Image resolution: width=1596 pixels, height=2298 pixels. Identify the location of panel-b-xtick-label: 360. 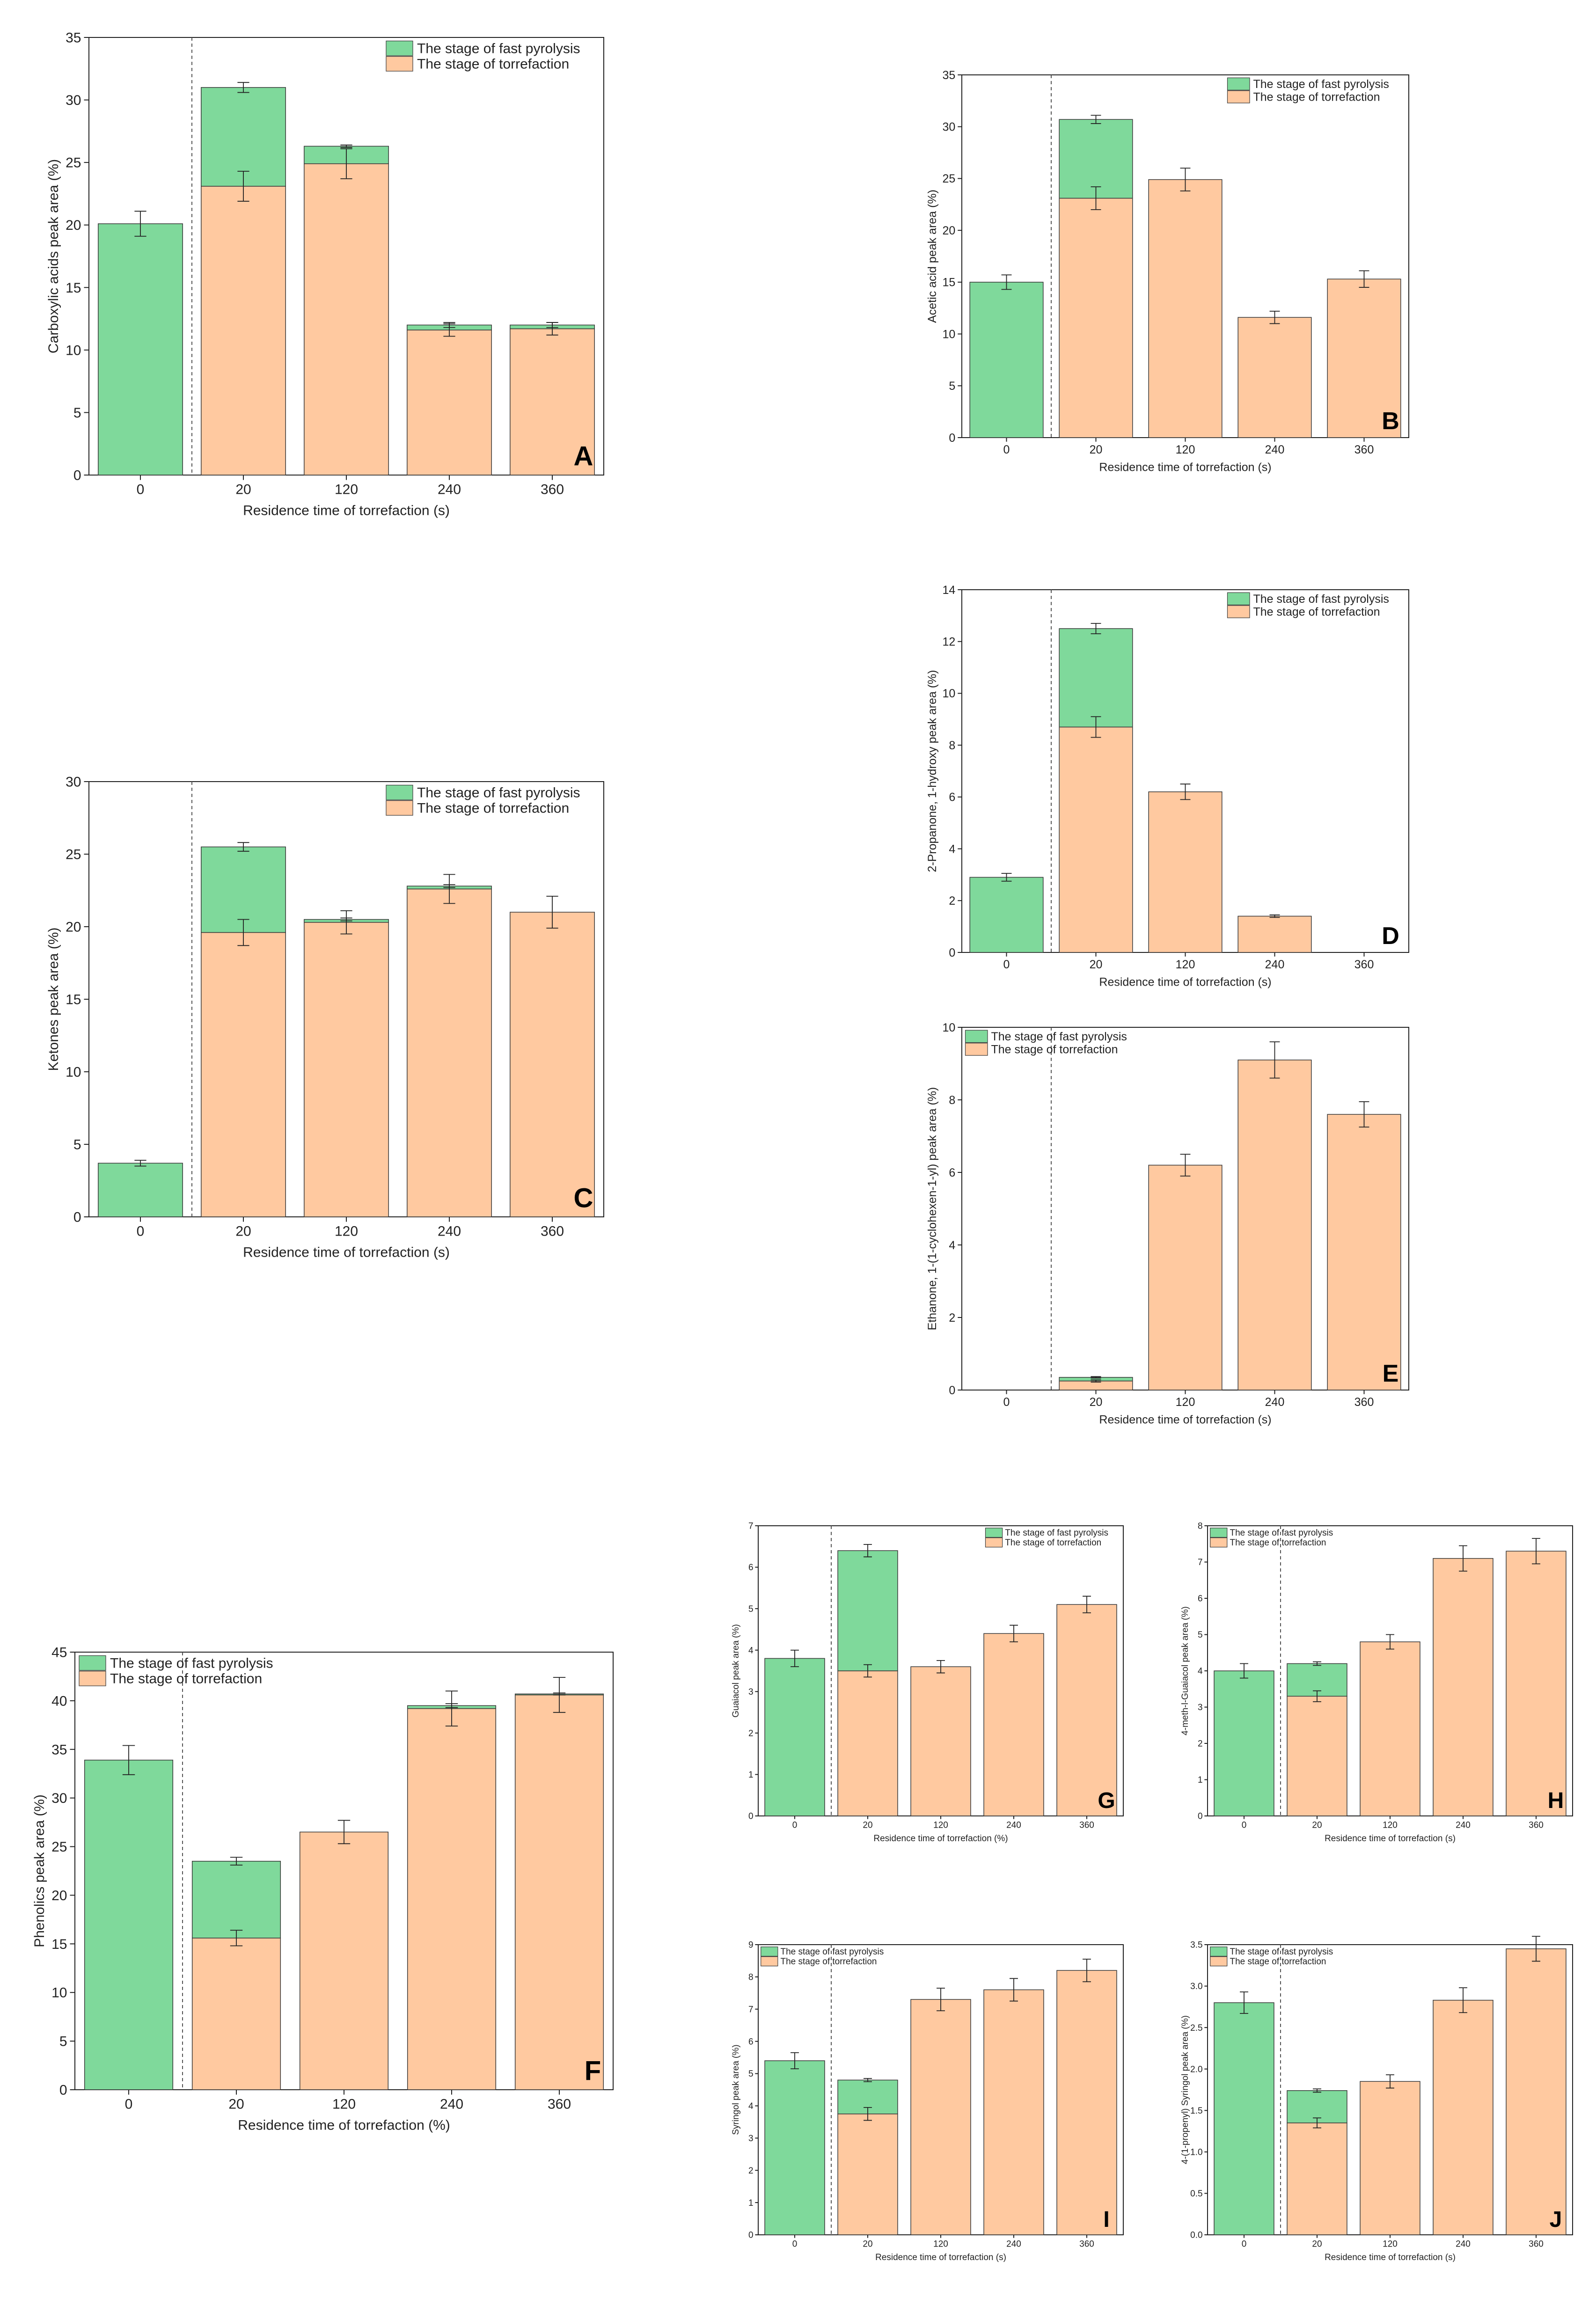
(1364, 449).